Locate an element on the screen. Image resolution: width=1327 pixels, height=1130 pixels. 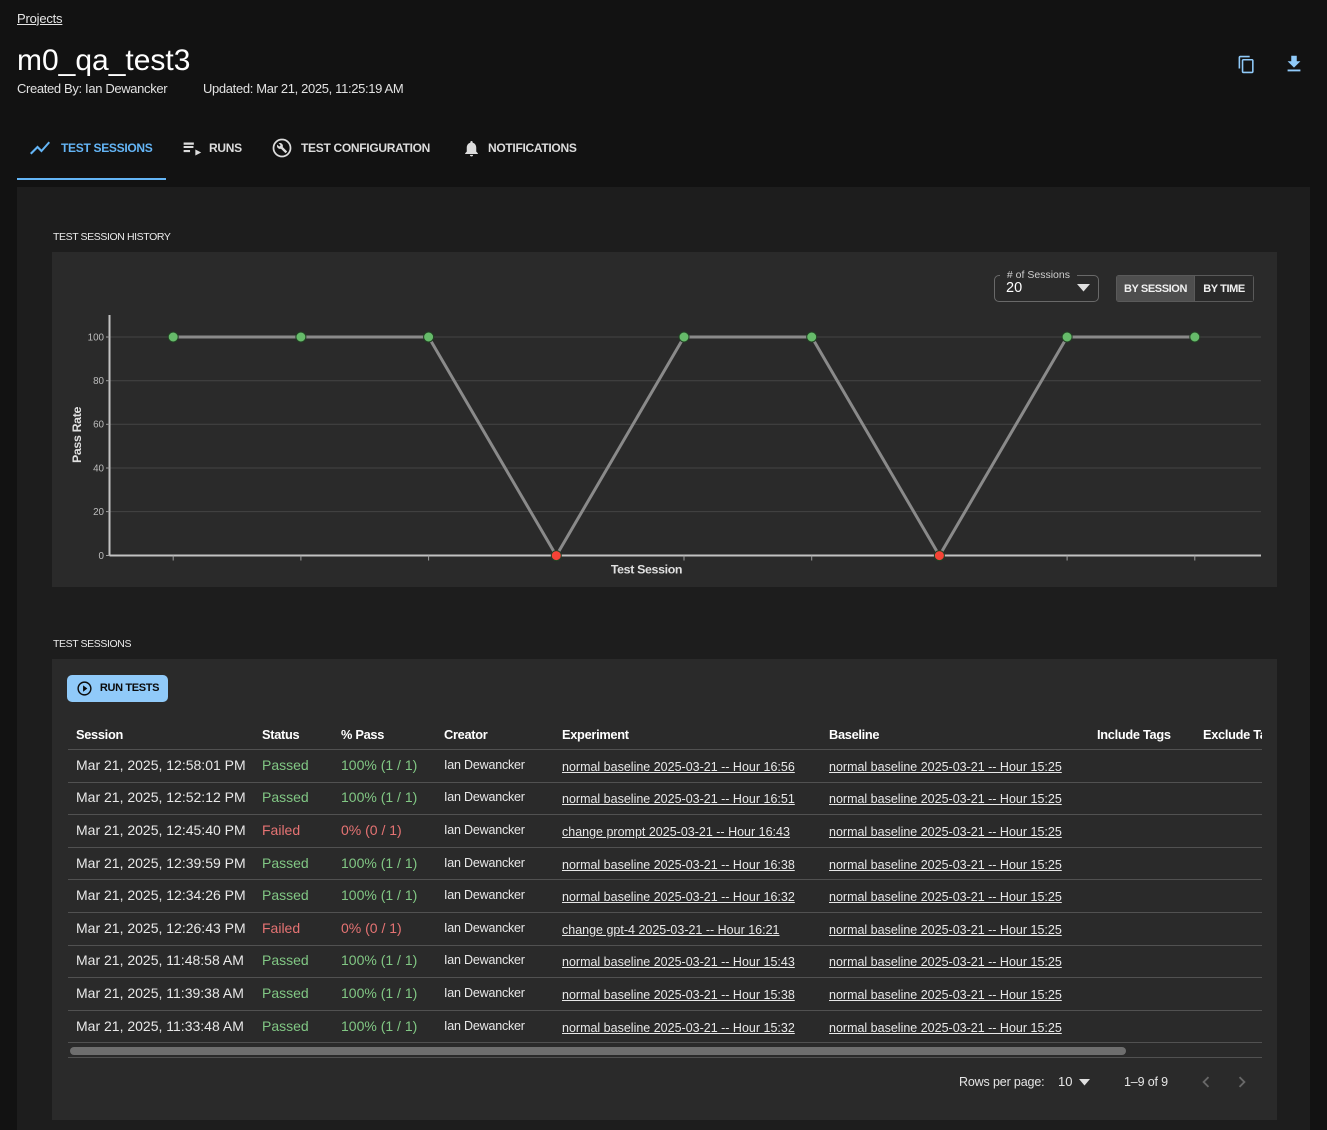
svg-text: Test Session is located at coordinates (646, 570).